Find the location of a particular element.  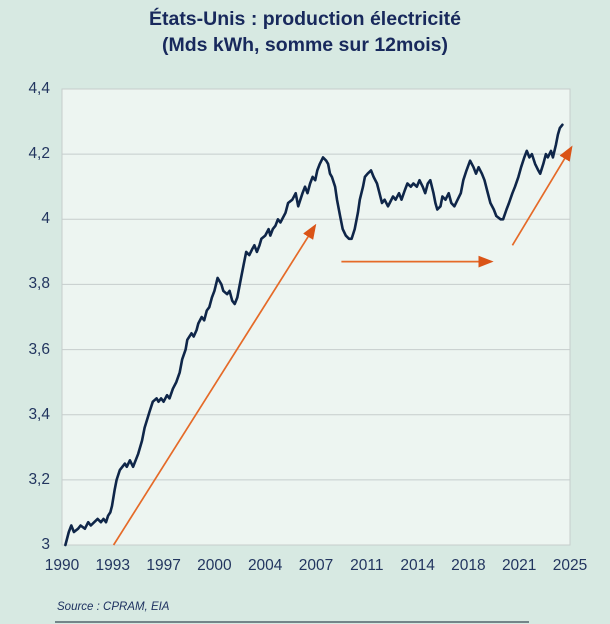

x-axis-label: 2000 is located at coordinates (214, 565).